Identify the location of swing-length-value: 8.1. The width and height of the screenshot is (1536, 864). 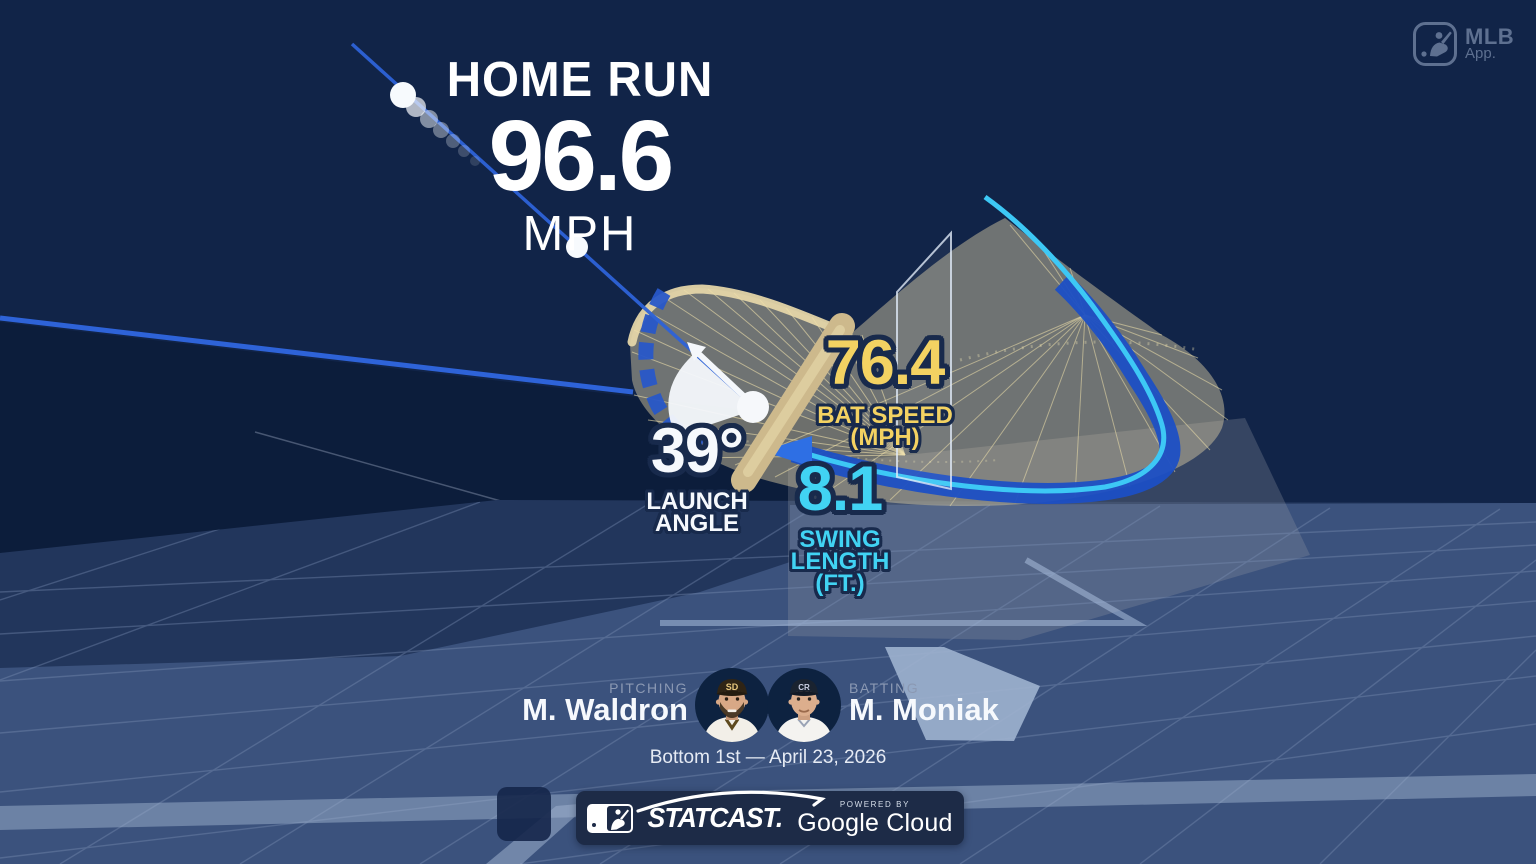
(840, 489).